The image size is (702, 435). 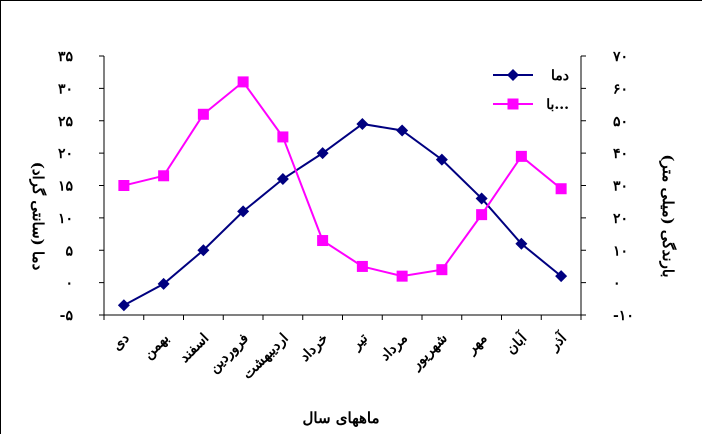 What do you see at coordinates (620, 154) in the screenshot?
I see `y-right-tick-label: ۴۰` at bounding box center [620, 154].